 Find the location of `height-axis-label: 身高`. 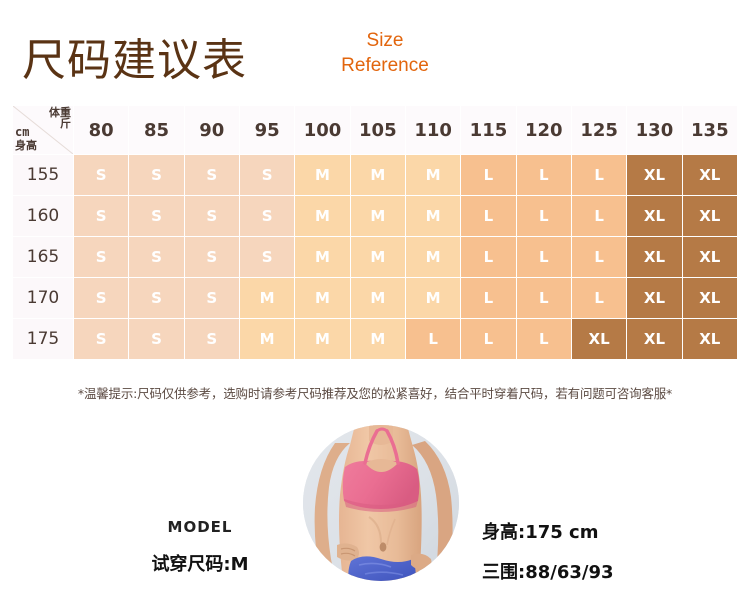

height-axis-label: 身高 is located at coordinates (26, 145).